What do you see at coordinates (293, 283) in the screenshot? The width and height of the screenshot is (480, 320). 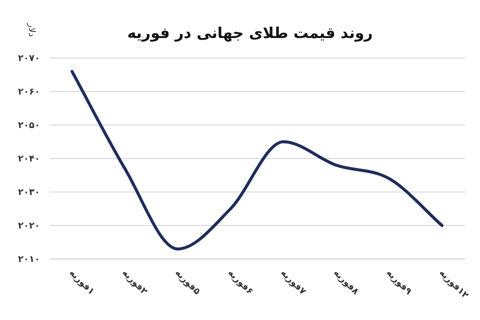 I see `x-tick-label: ۷فوریه` at bounding box center [293, 283].